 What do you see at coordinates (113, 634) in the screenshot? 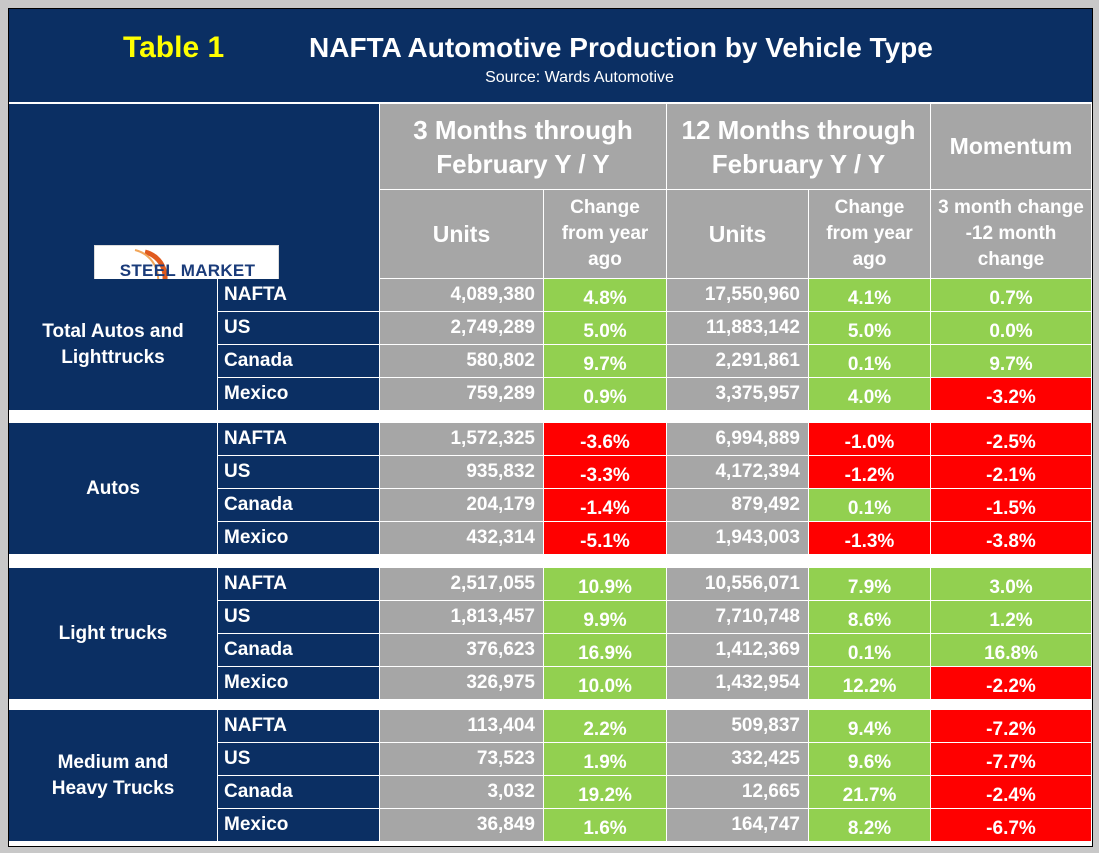
I see `group-label: Light trucks` at bounding box center [113, 634].